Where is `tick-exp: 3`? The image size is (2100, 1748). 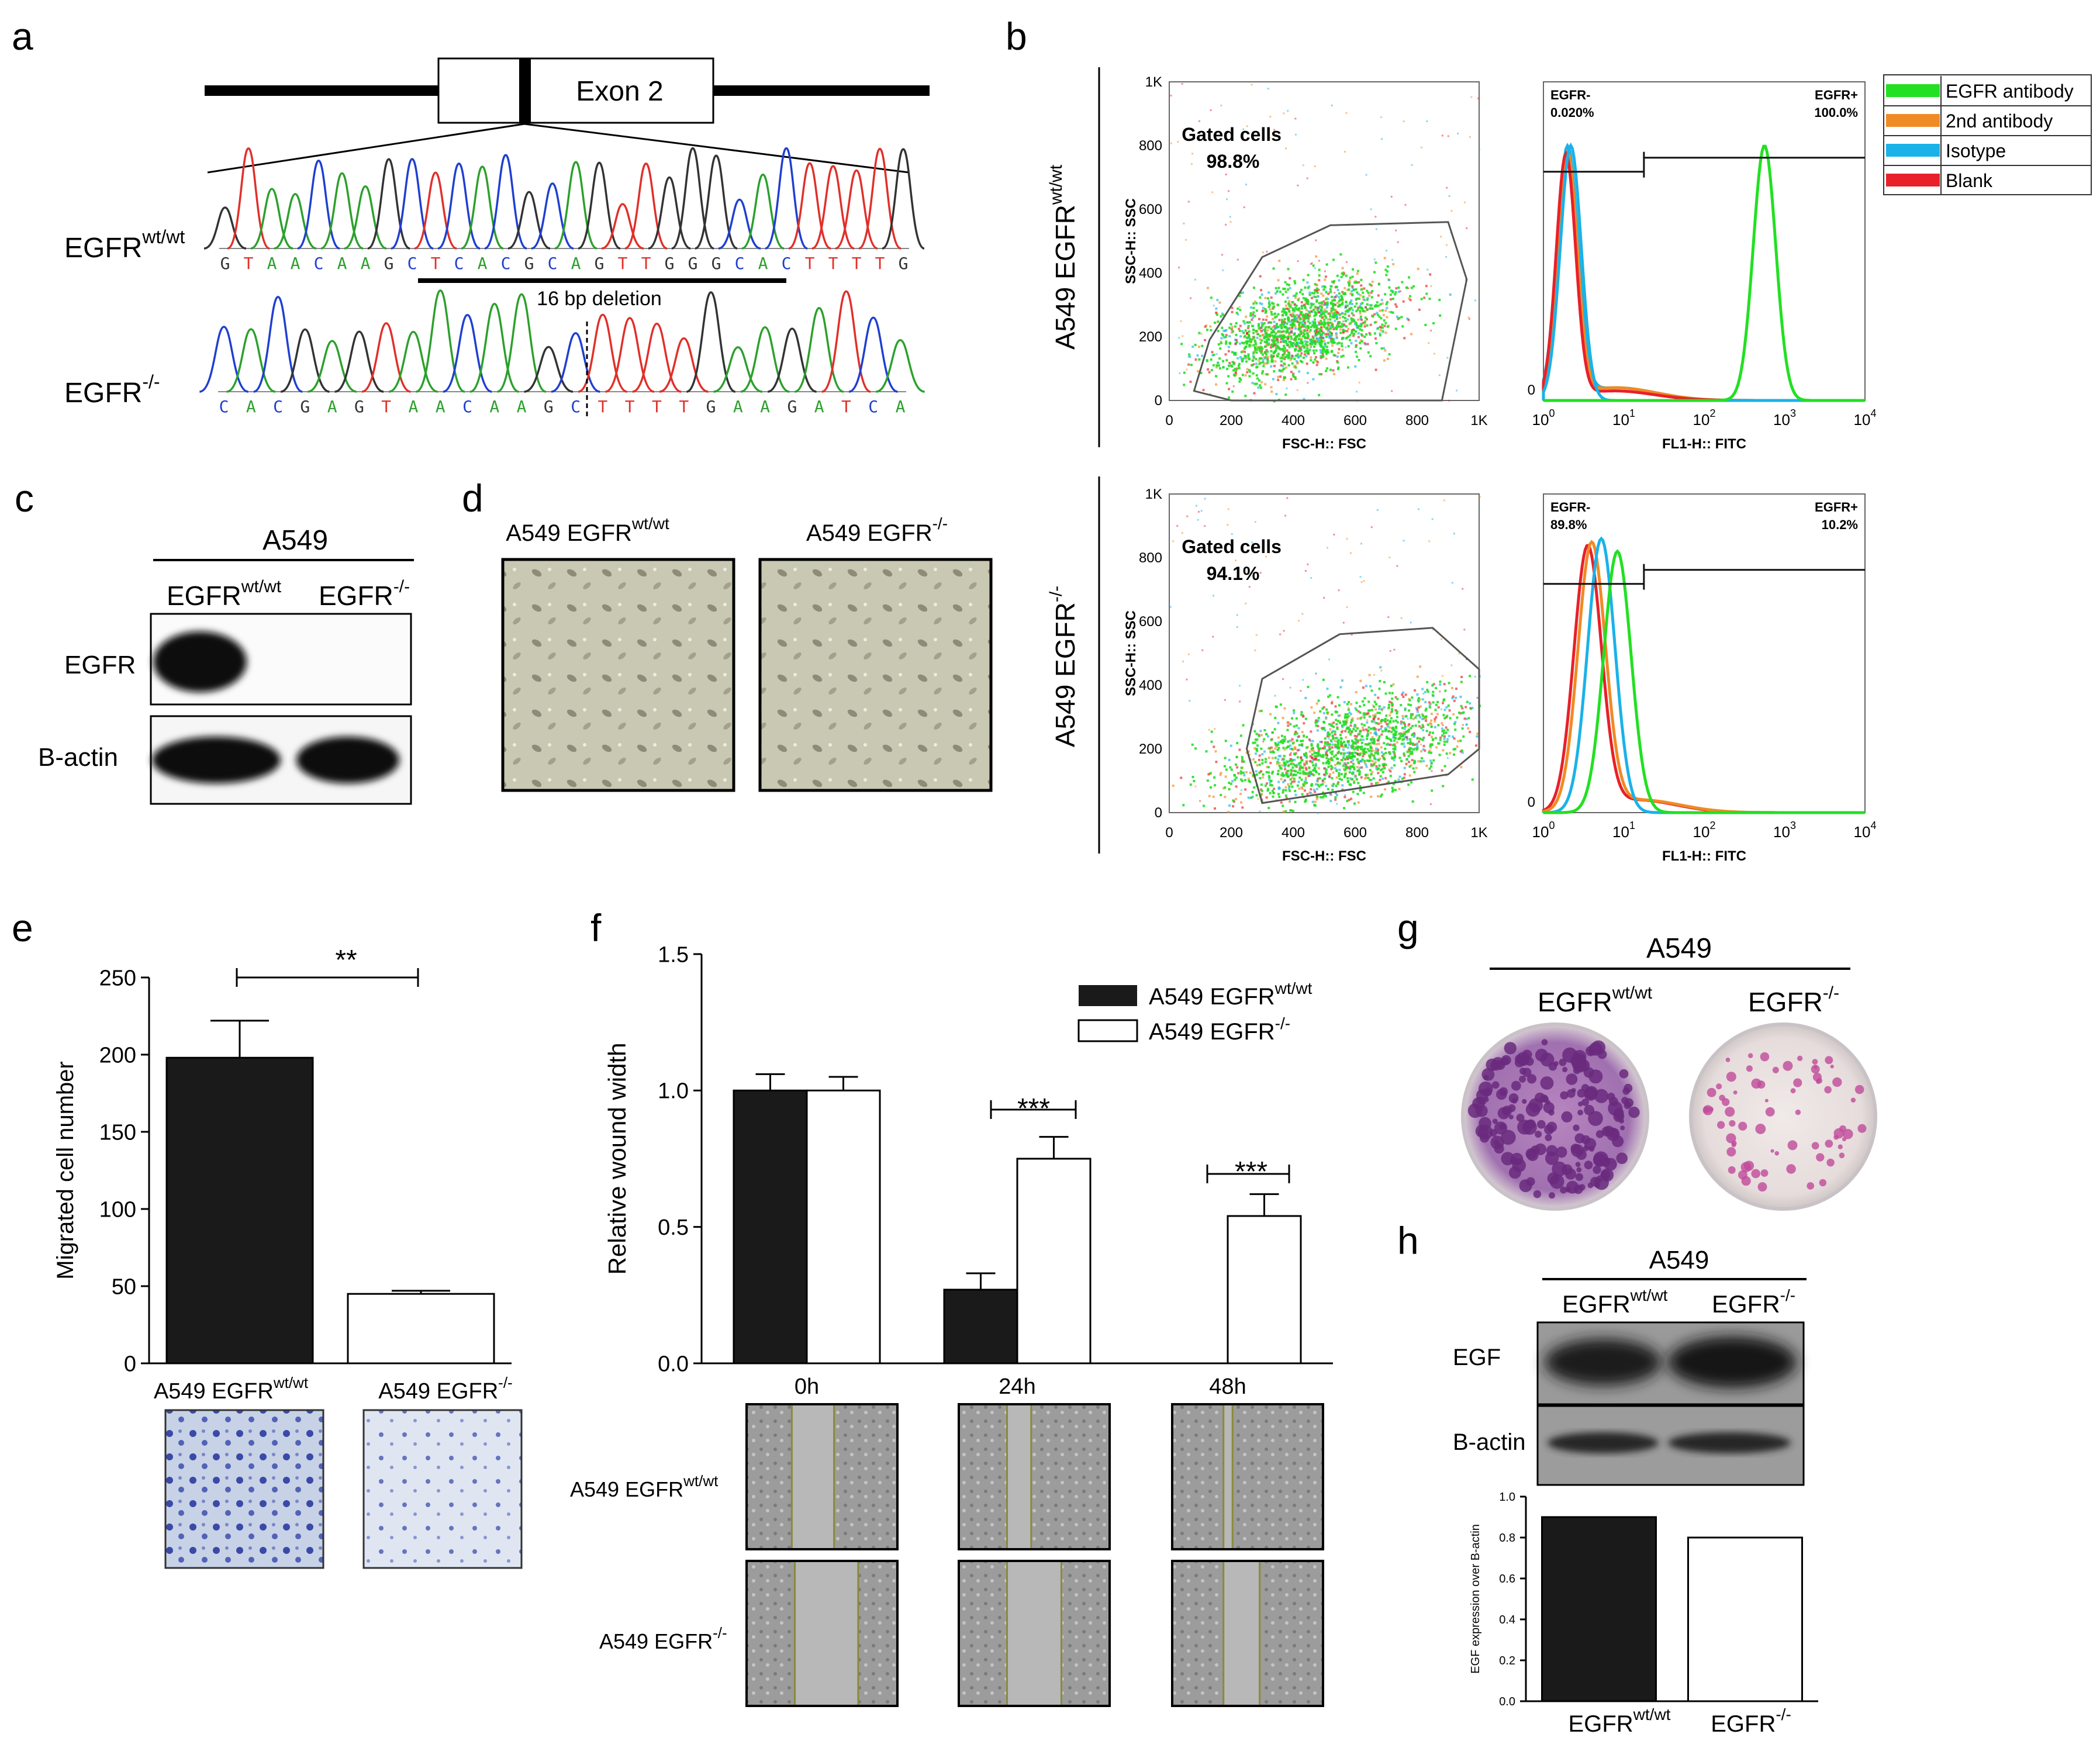
tick-exp: 3 is located at coordinates (1793, 413).